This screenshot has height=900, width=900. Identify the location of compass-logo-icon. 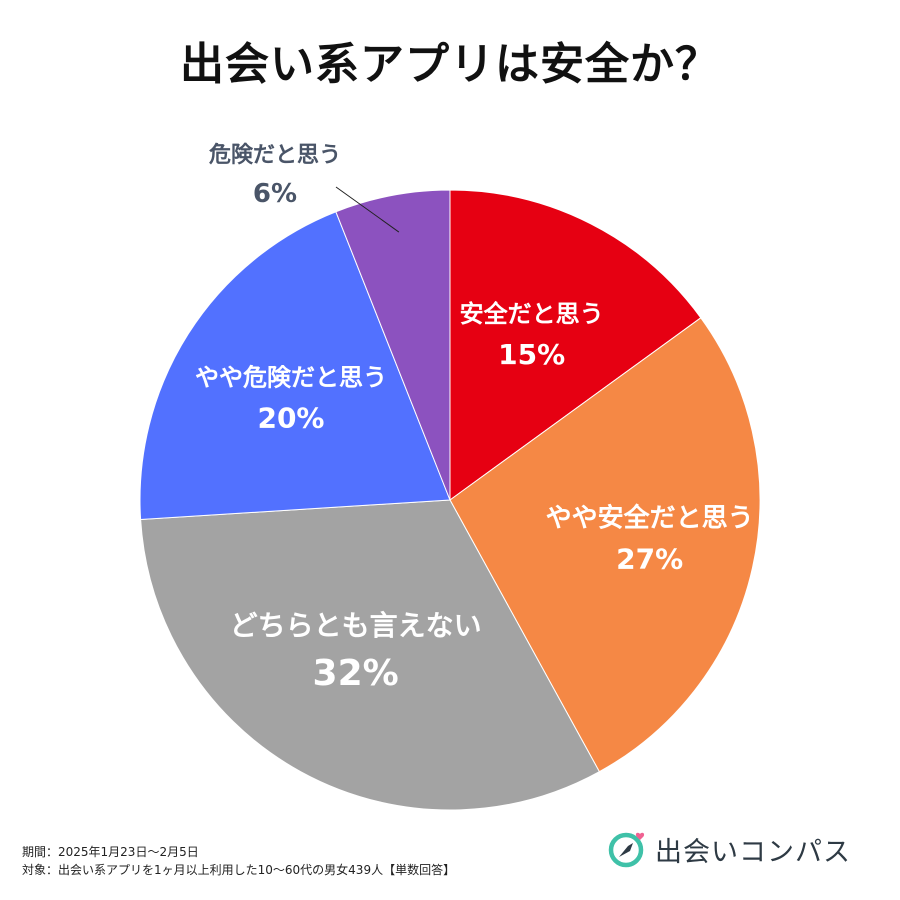
(626, 850).